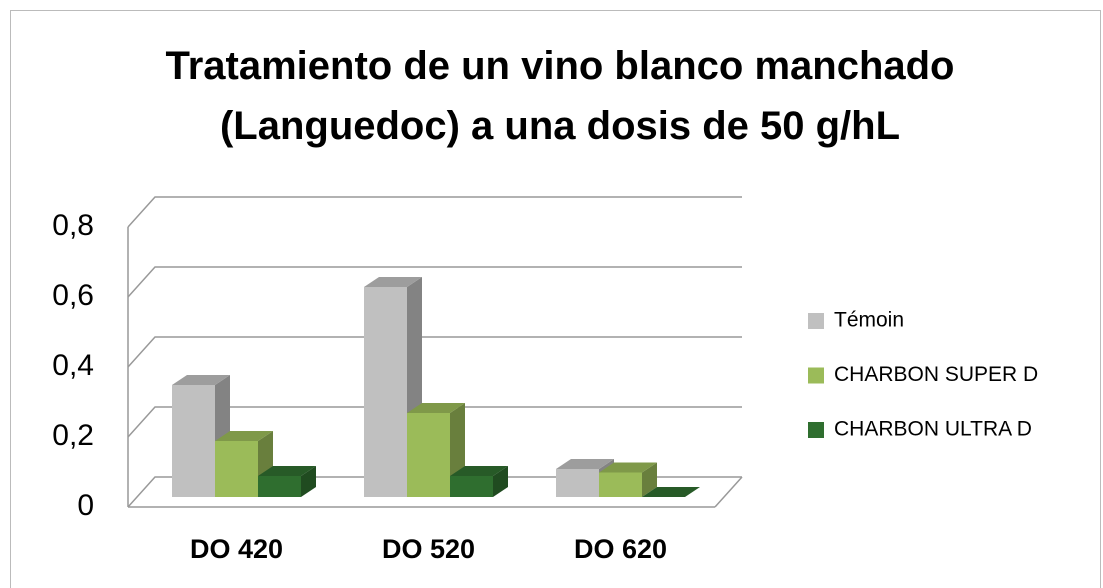 Image resolution: width=1103 pixels, height=588 pixels. Describe the element at coordinates (728, 492) in the screenshot. I see `floor-line` at that location.